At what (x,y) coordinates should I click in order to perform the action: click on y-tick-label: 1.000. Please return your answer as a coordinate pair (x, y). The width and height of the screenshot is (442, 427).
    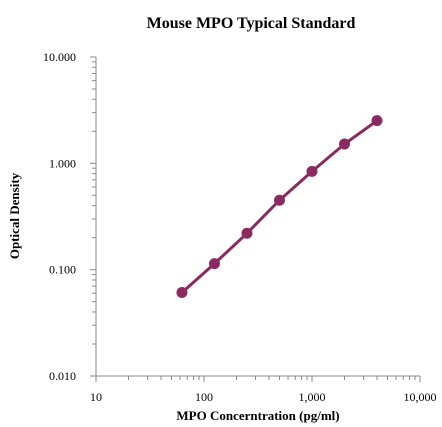
    Looking at the image, I should click on (62, 163).